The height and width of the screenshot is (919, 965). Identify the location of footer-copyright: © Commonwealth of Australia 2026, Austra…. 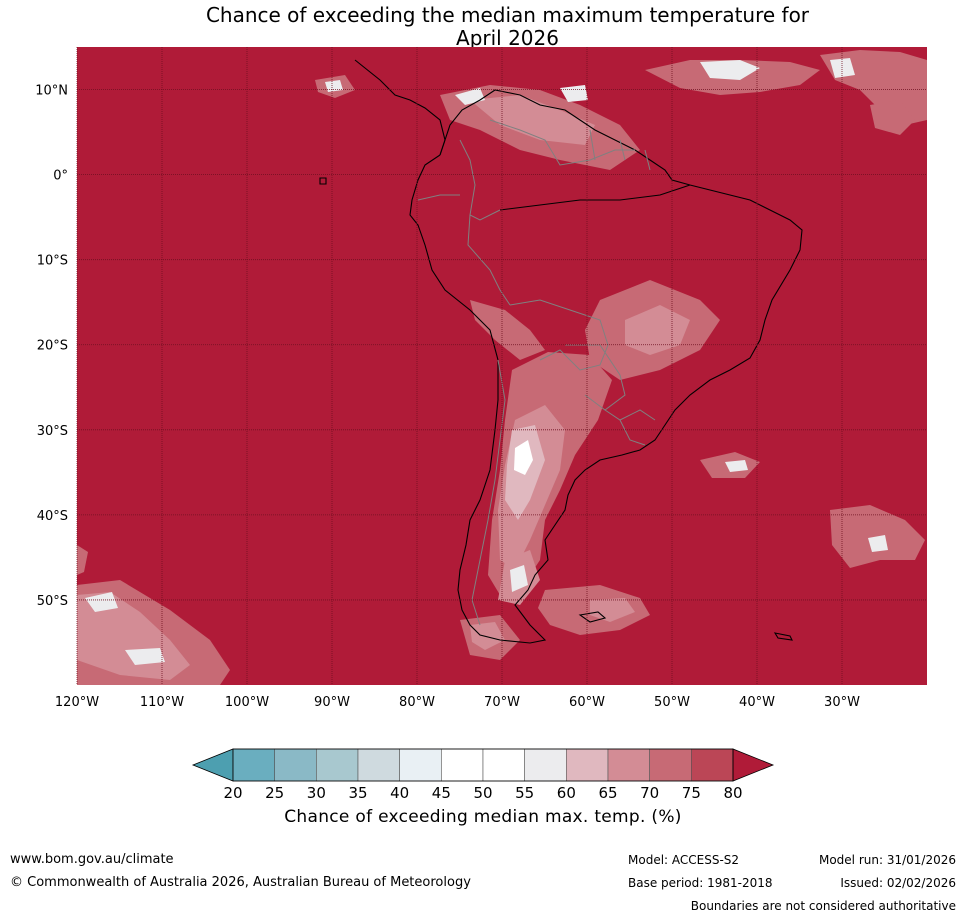
(240, 882).